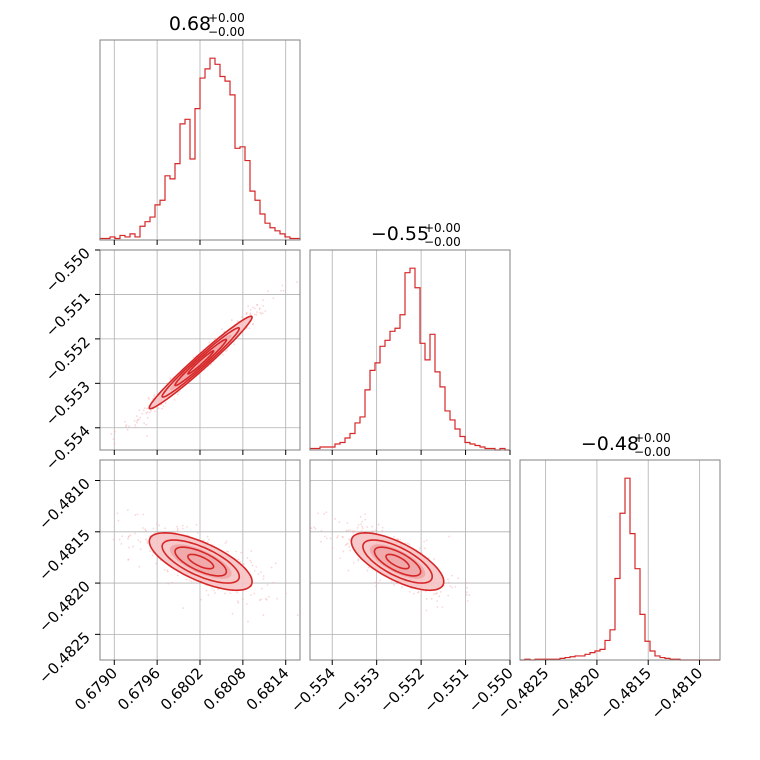 This screenshot has width=760, height=760. Describe the element at coordinates (313, 690) in the screenshot. I see `x-tick-label-1-0: −0.554` at that location.